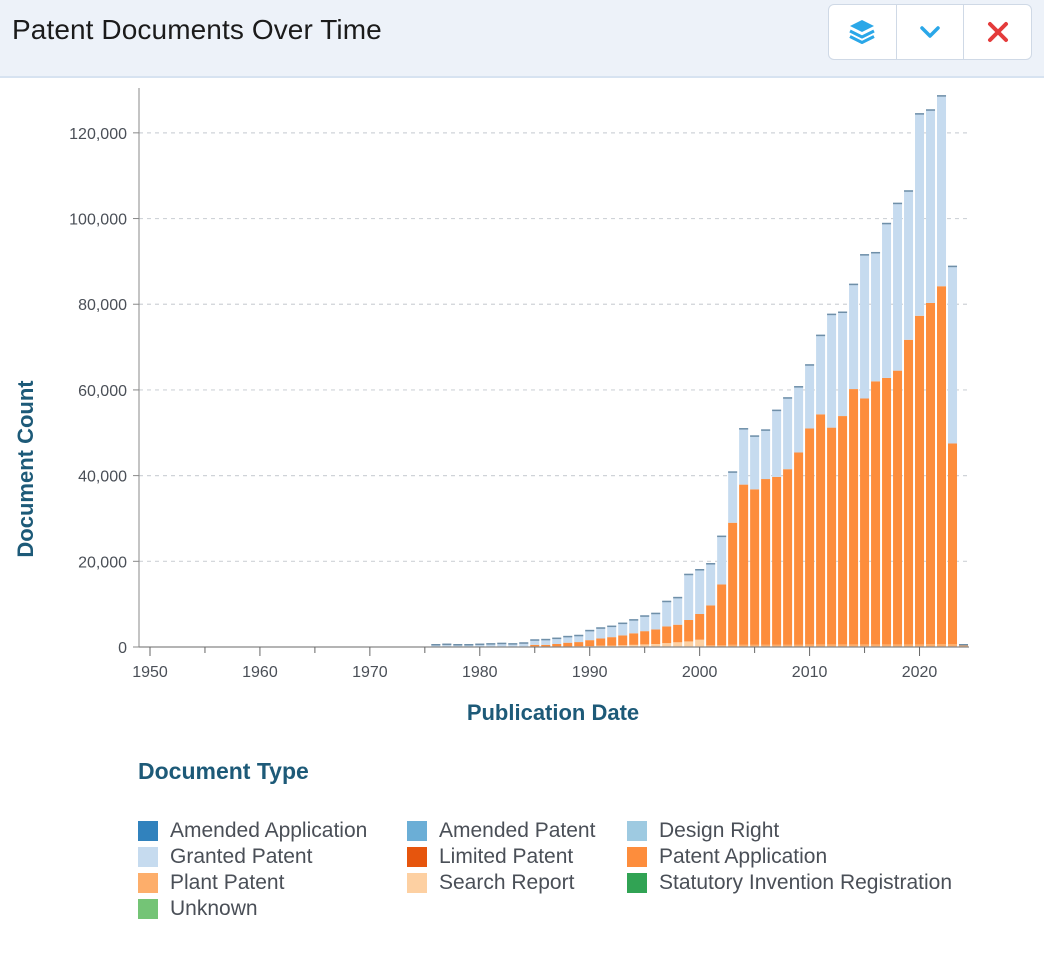 The image size is (1044, 966). I want to click on legend-item: Plant Patent, so click(211, 883).